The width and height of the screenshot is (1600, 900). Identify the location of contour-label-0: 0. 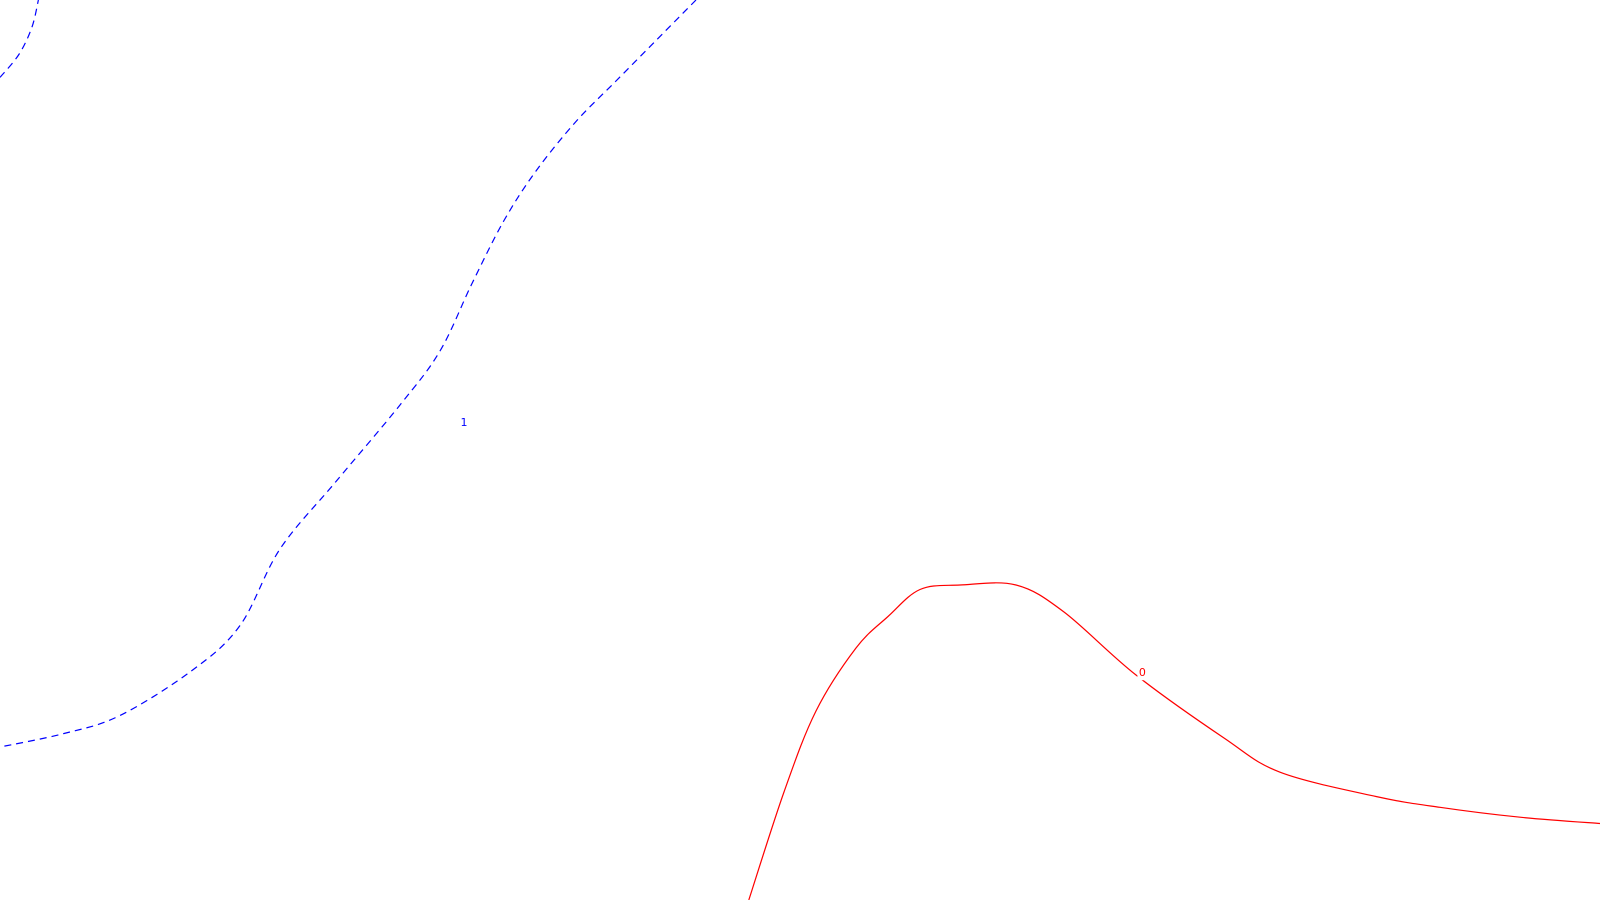
(1142, 672).